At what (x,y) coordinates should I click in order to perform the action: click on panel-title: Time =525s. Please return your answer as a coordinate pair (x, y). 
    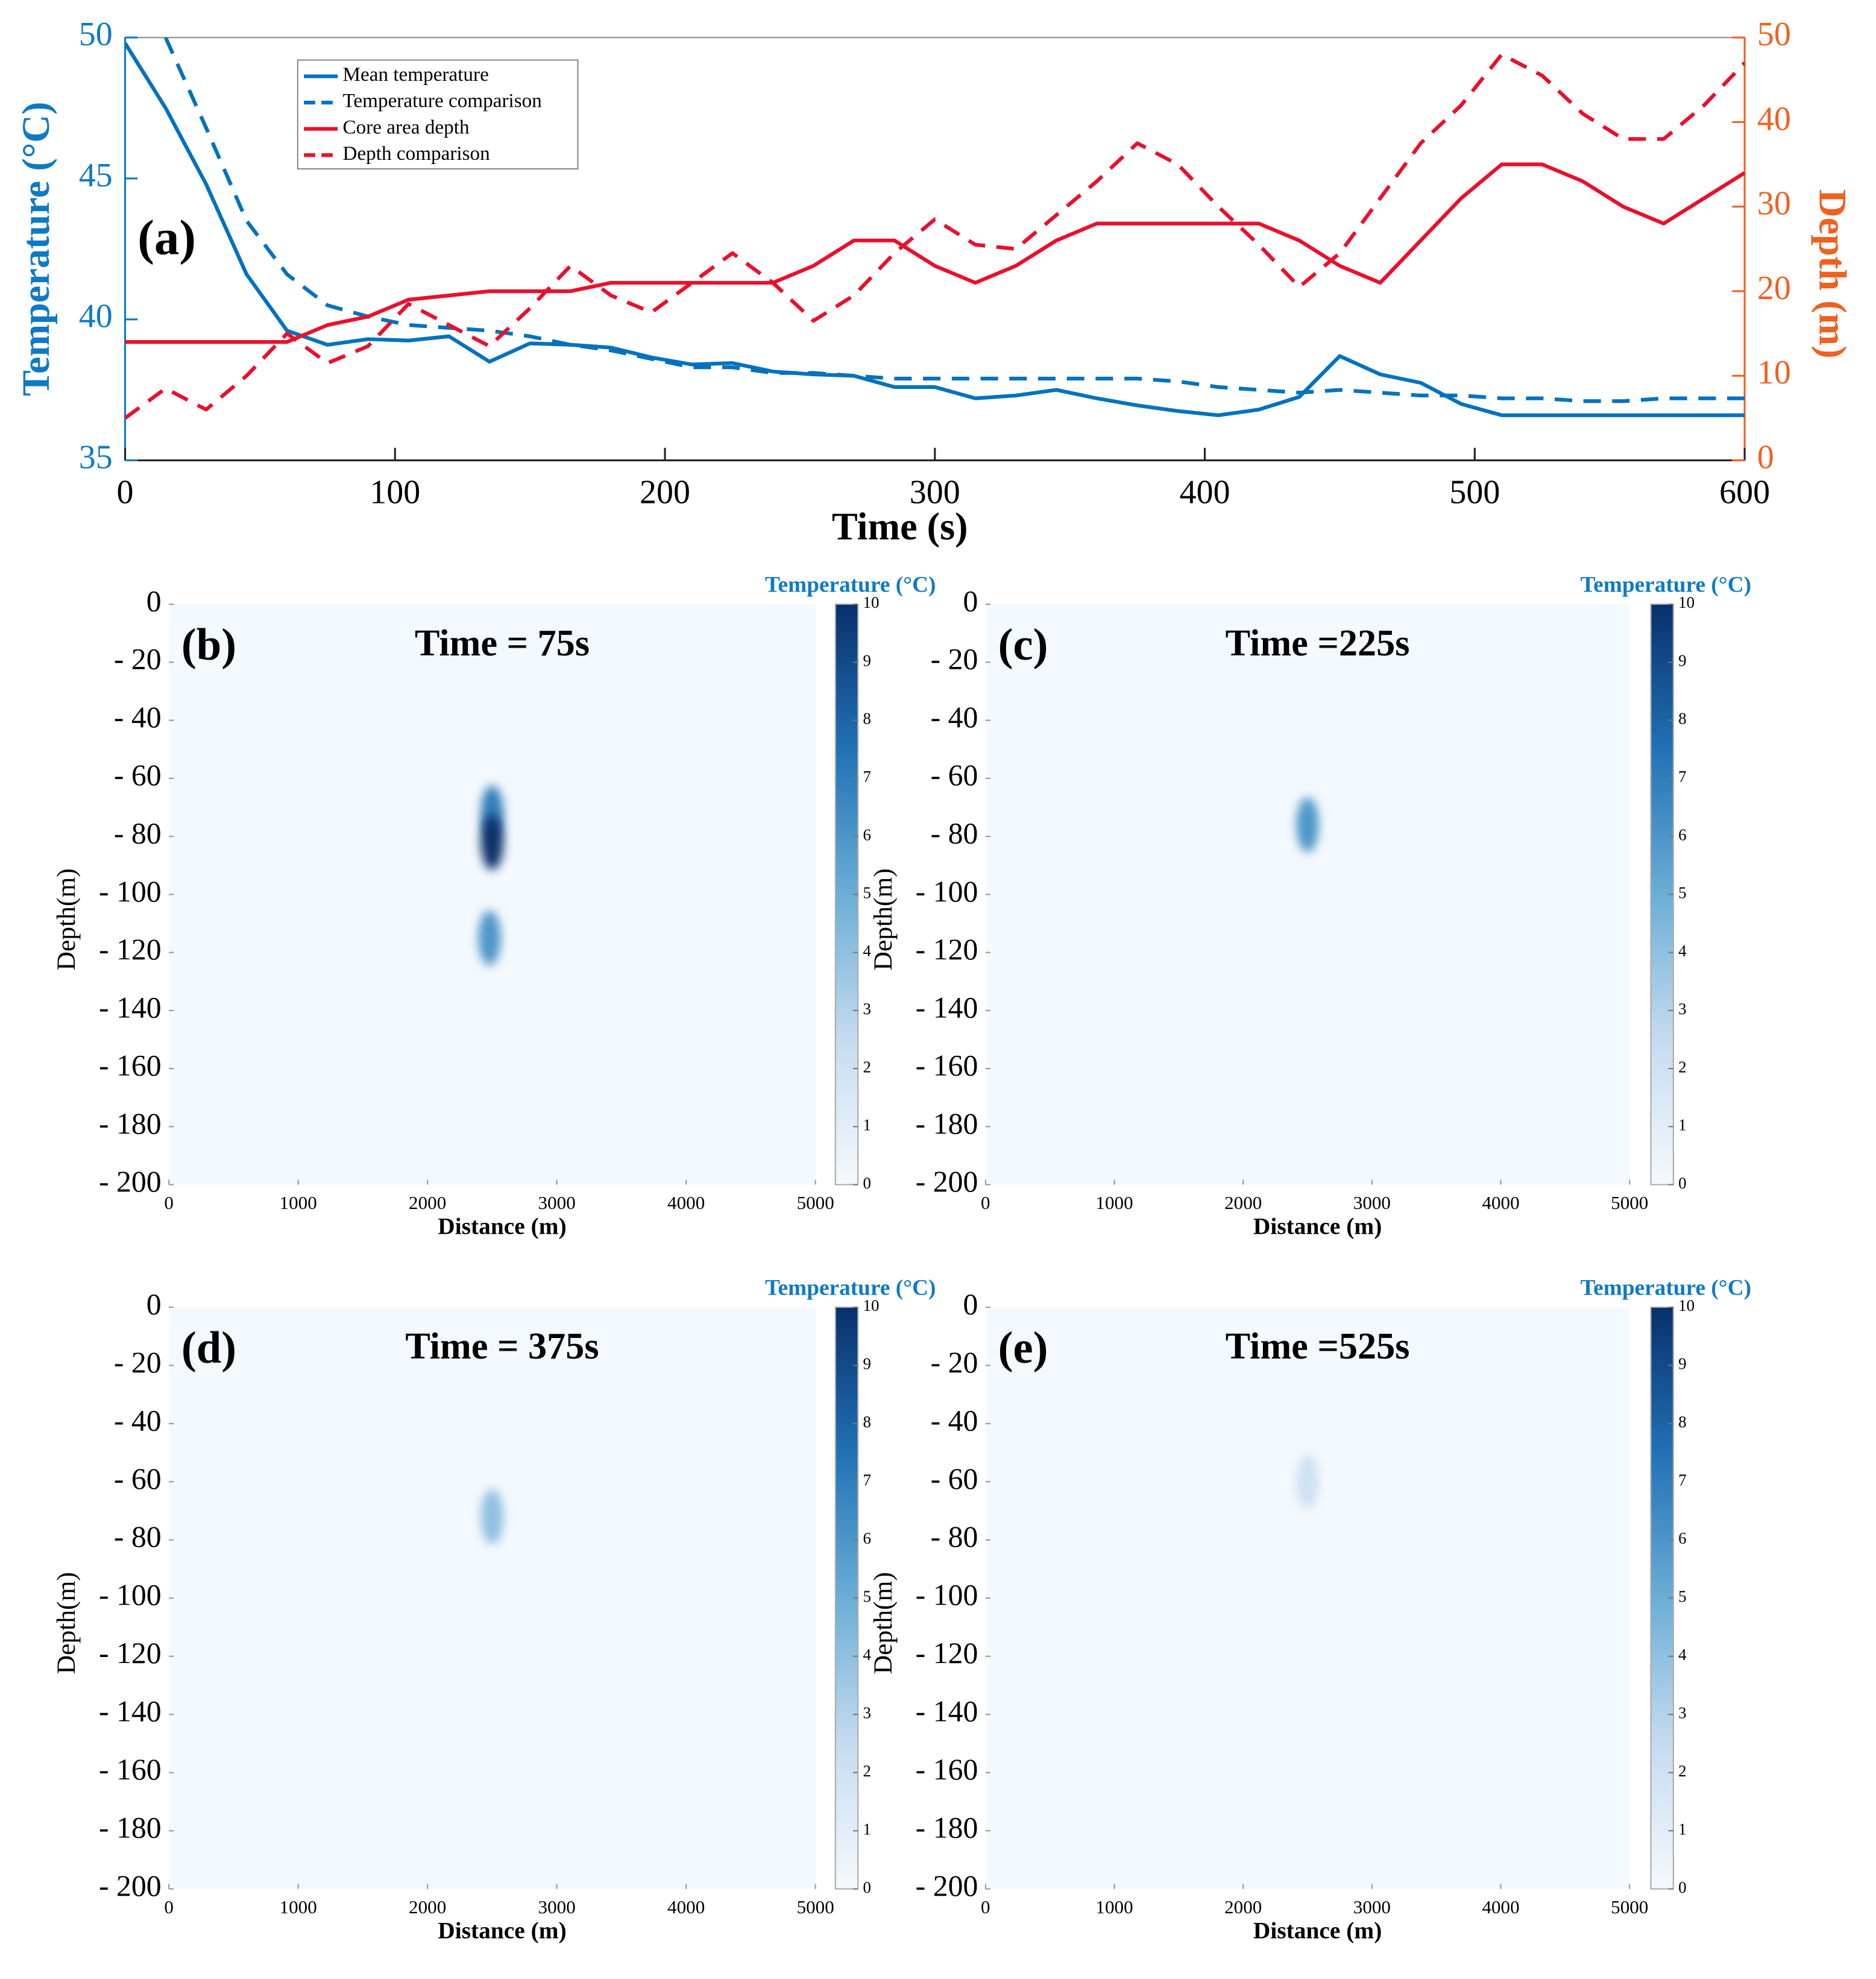
    Looking at the image, I should click on (1318, 1346).